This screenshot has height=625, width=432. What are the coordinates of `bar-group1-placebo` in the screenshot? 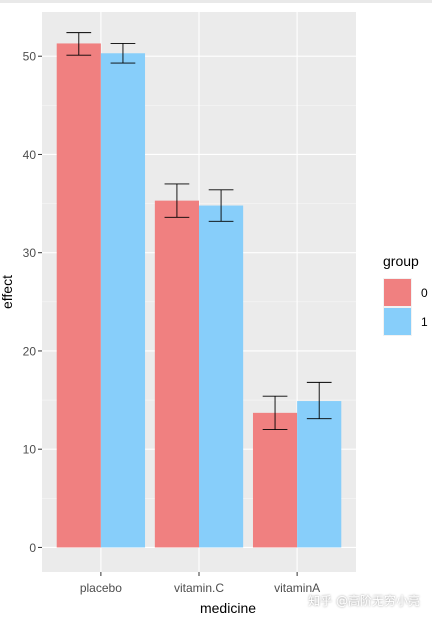 It's located at (123, 300).